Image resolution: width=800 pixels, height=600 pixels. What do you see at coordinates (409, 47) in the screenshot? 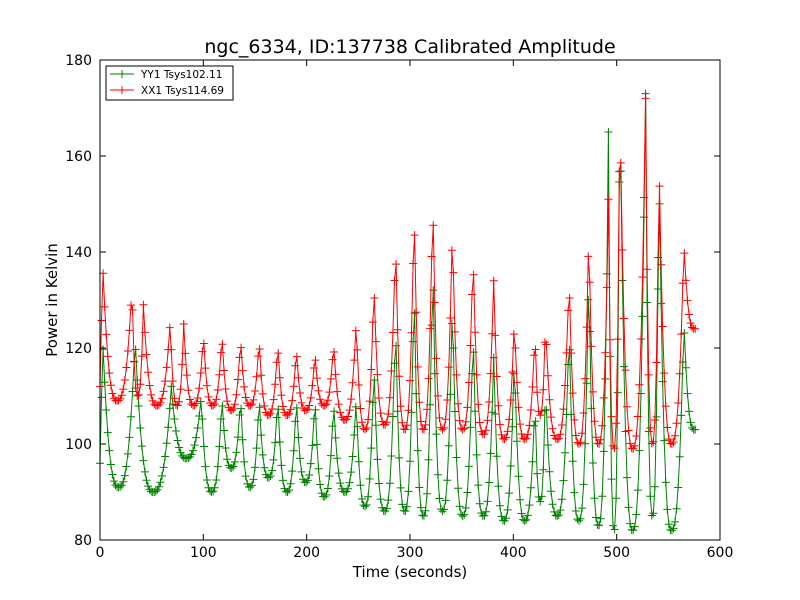
I see `chart-title: ngc_6334, ID:137738 Calibrated Amplitude` at bounding box center [409, 47].